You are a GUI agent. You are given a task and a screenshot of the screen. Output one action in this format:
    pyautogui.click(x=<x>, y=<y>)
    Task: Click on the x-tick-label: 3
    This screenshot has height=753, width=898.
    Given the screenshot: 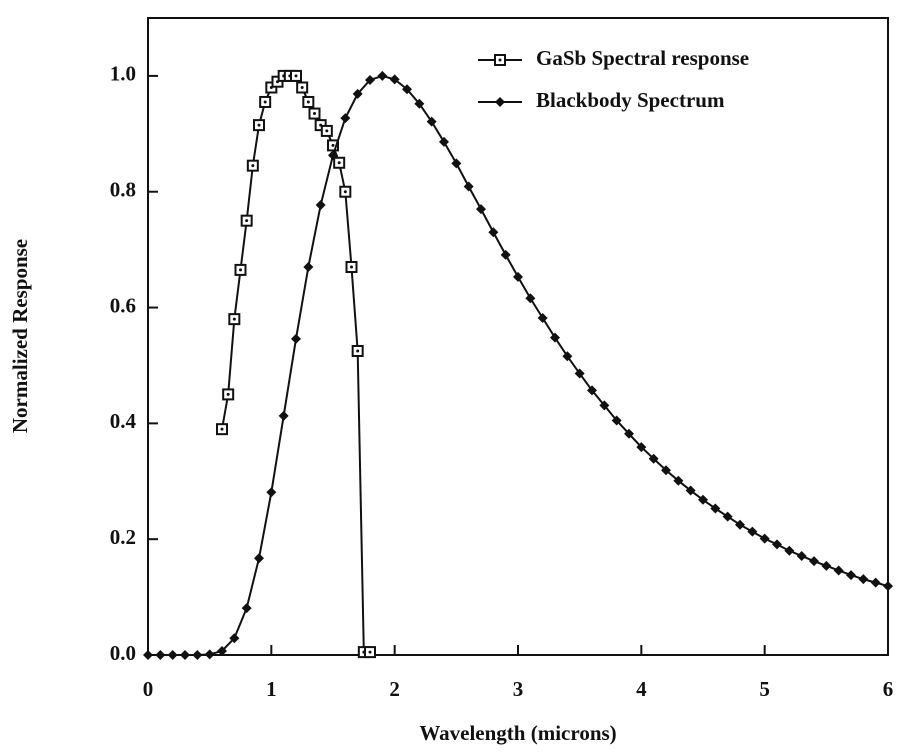 What is the action you would take?
    pyautogui.click(x=518, y=689)
    